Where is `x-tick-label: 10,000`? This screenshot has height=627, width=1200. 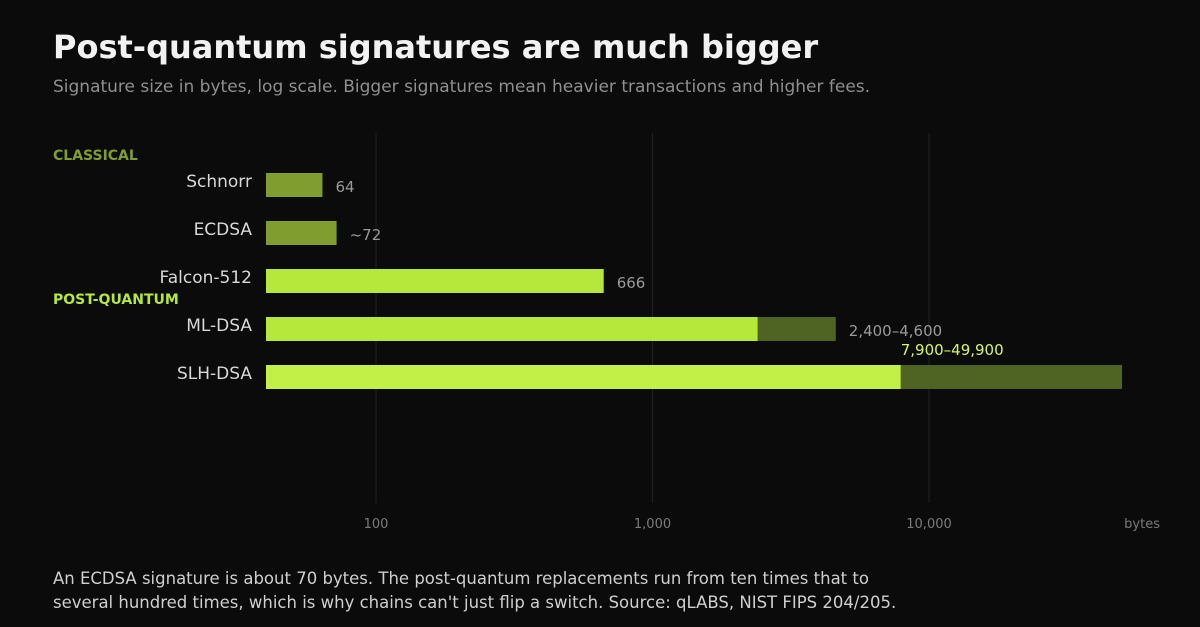 x-tick-label: 10,000 is located at coordinates (929, 524).